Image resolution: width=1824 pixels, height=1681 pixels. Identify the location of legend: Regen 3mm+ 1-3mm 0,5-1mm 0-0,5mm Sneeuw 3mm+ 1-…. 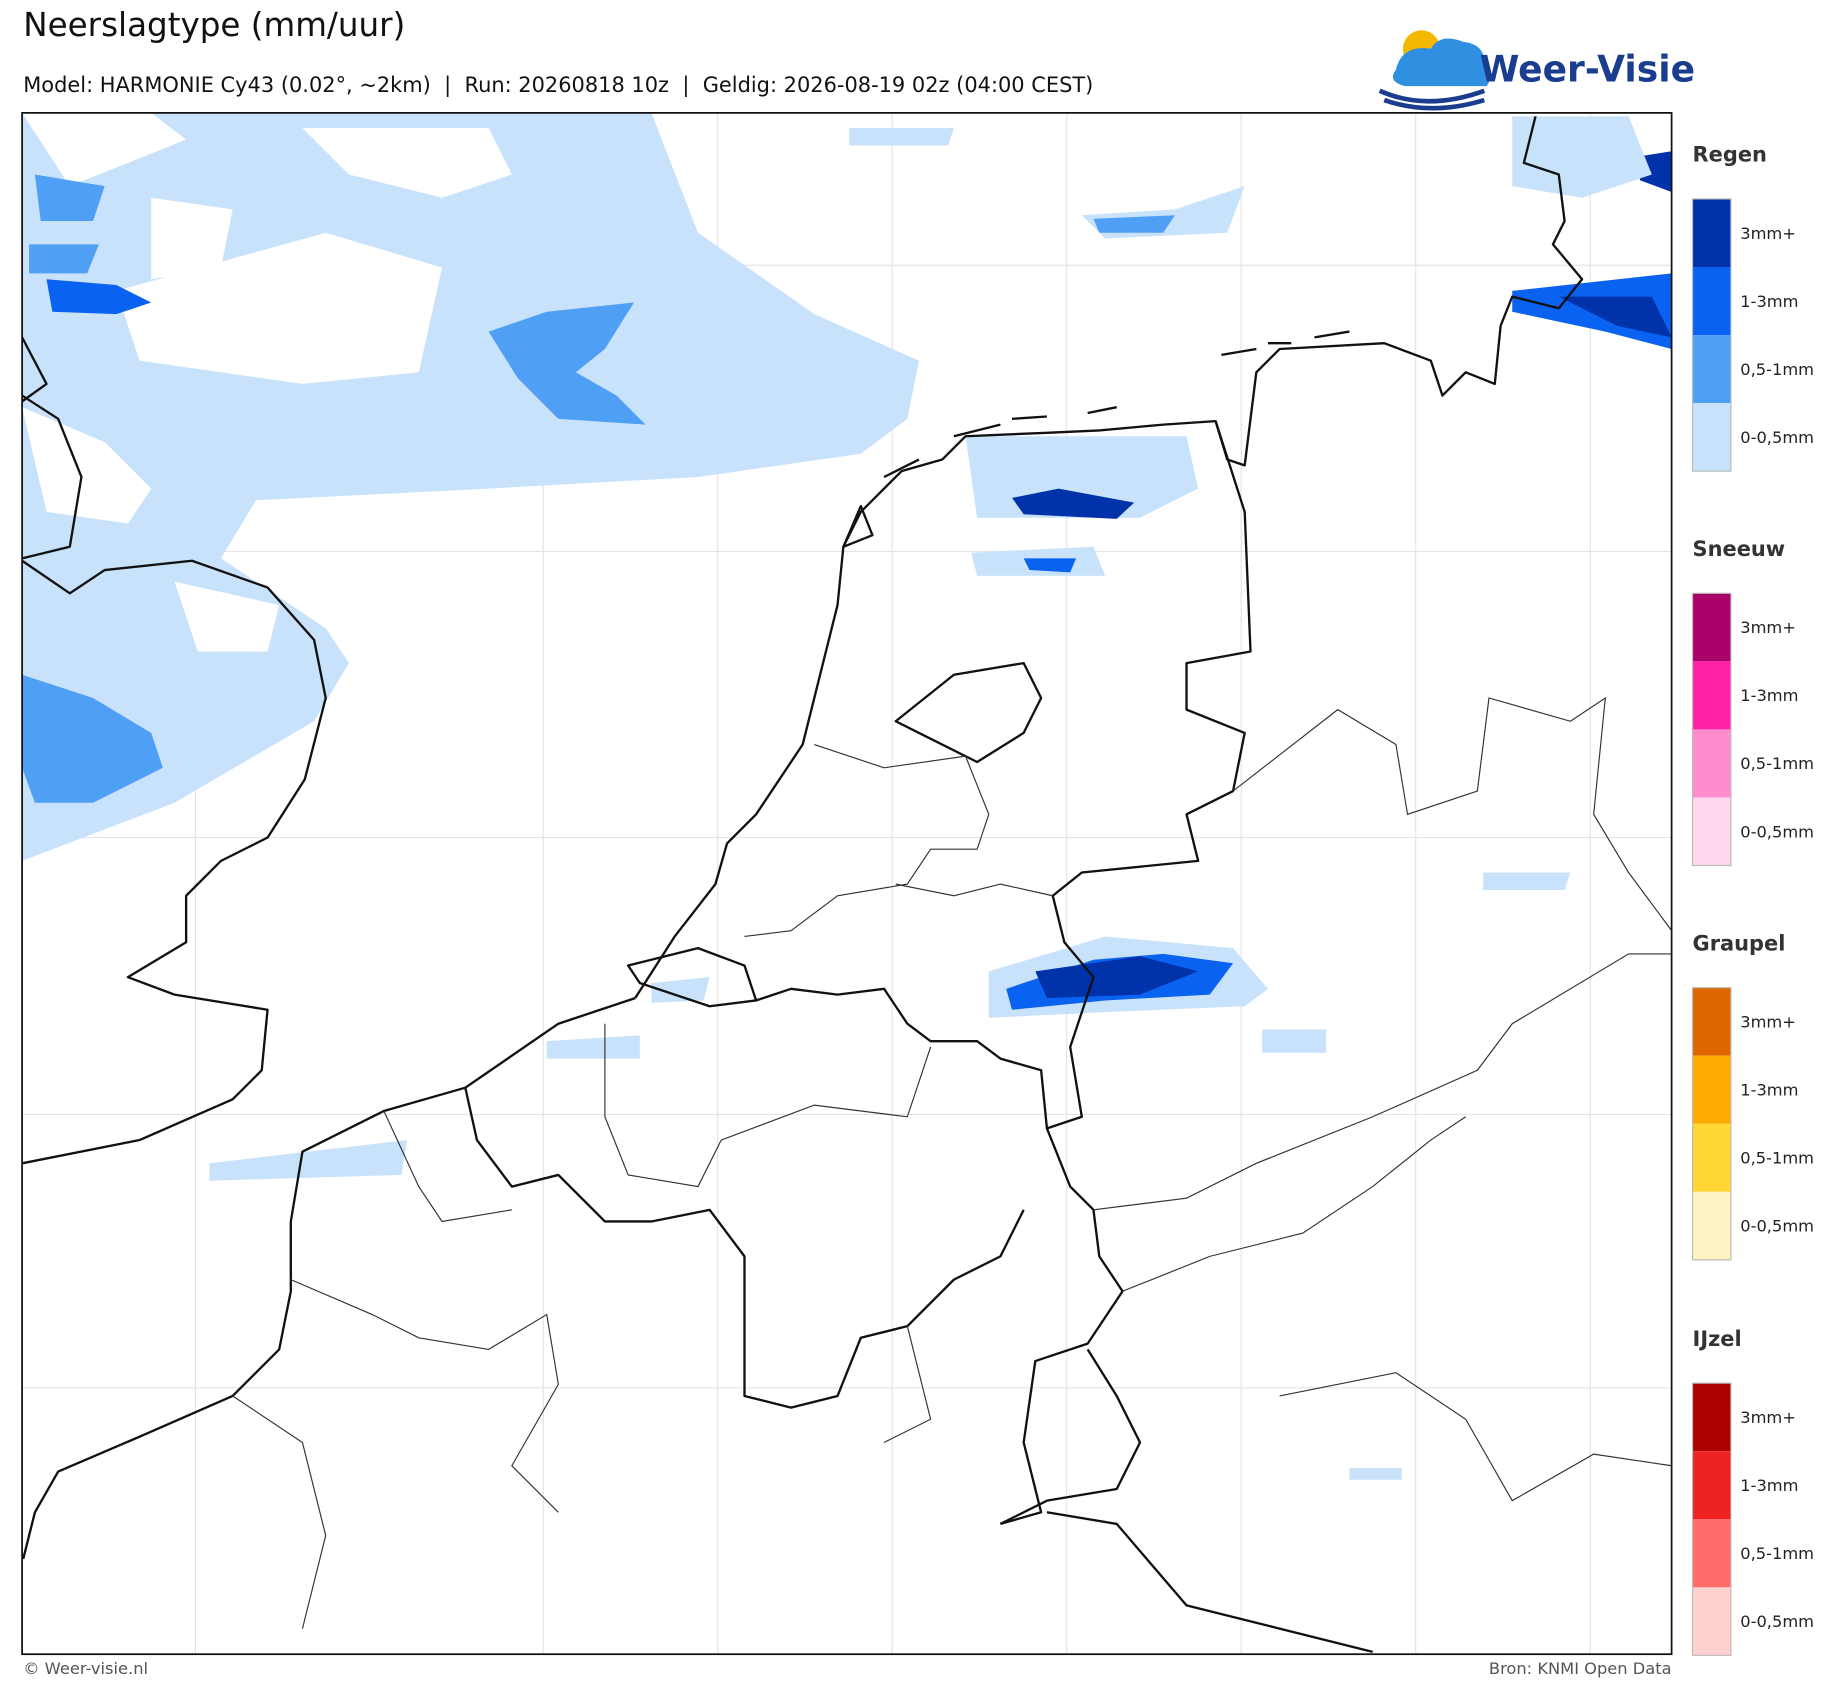
(1752, 899).